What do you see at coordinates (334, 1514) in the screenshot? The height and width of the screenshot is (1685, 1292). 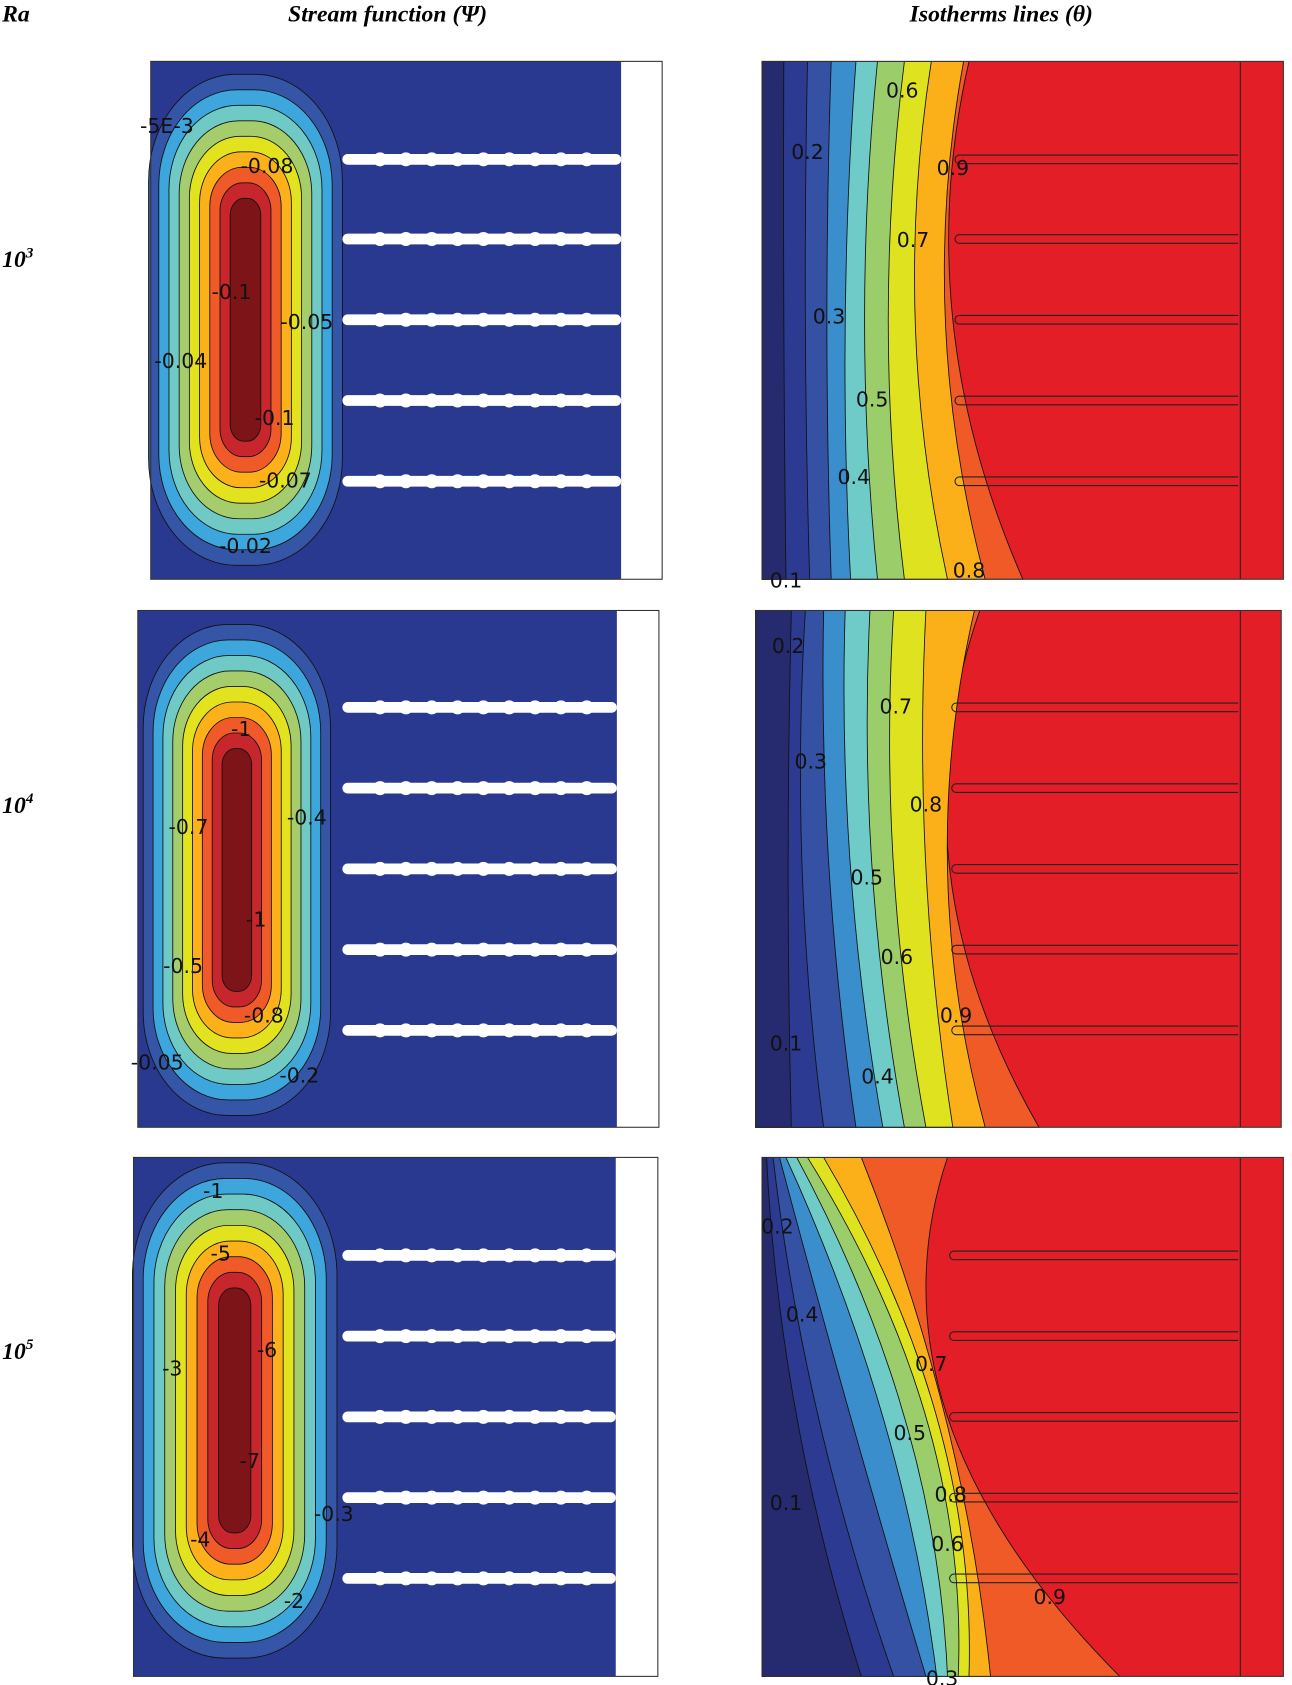 I see `stream-contour-label: -0.3` at bounding box center [334, 1514].